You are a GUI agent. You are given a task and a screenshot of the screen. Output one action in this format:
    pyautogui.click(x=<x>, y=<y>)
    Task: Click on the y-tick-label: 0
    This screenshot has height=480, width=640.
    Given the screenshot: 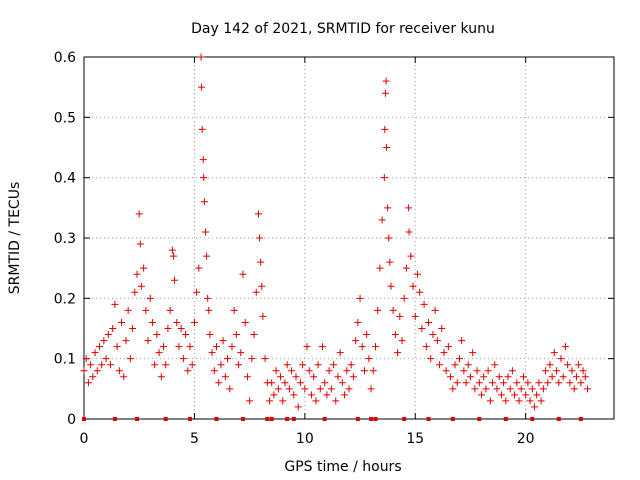 What is the action you would take?
    pyautogui.click(x=71, y=420)
    